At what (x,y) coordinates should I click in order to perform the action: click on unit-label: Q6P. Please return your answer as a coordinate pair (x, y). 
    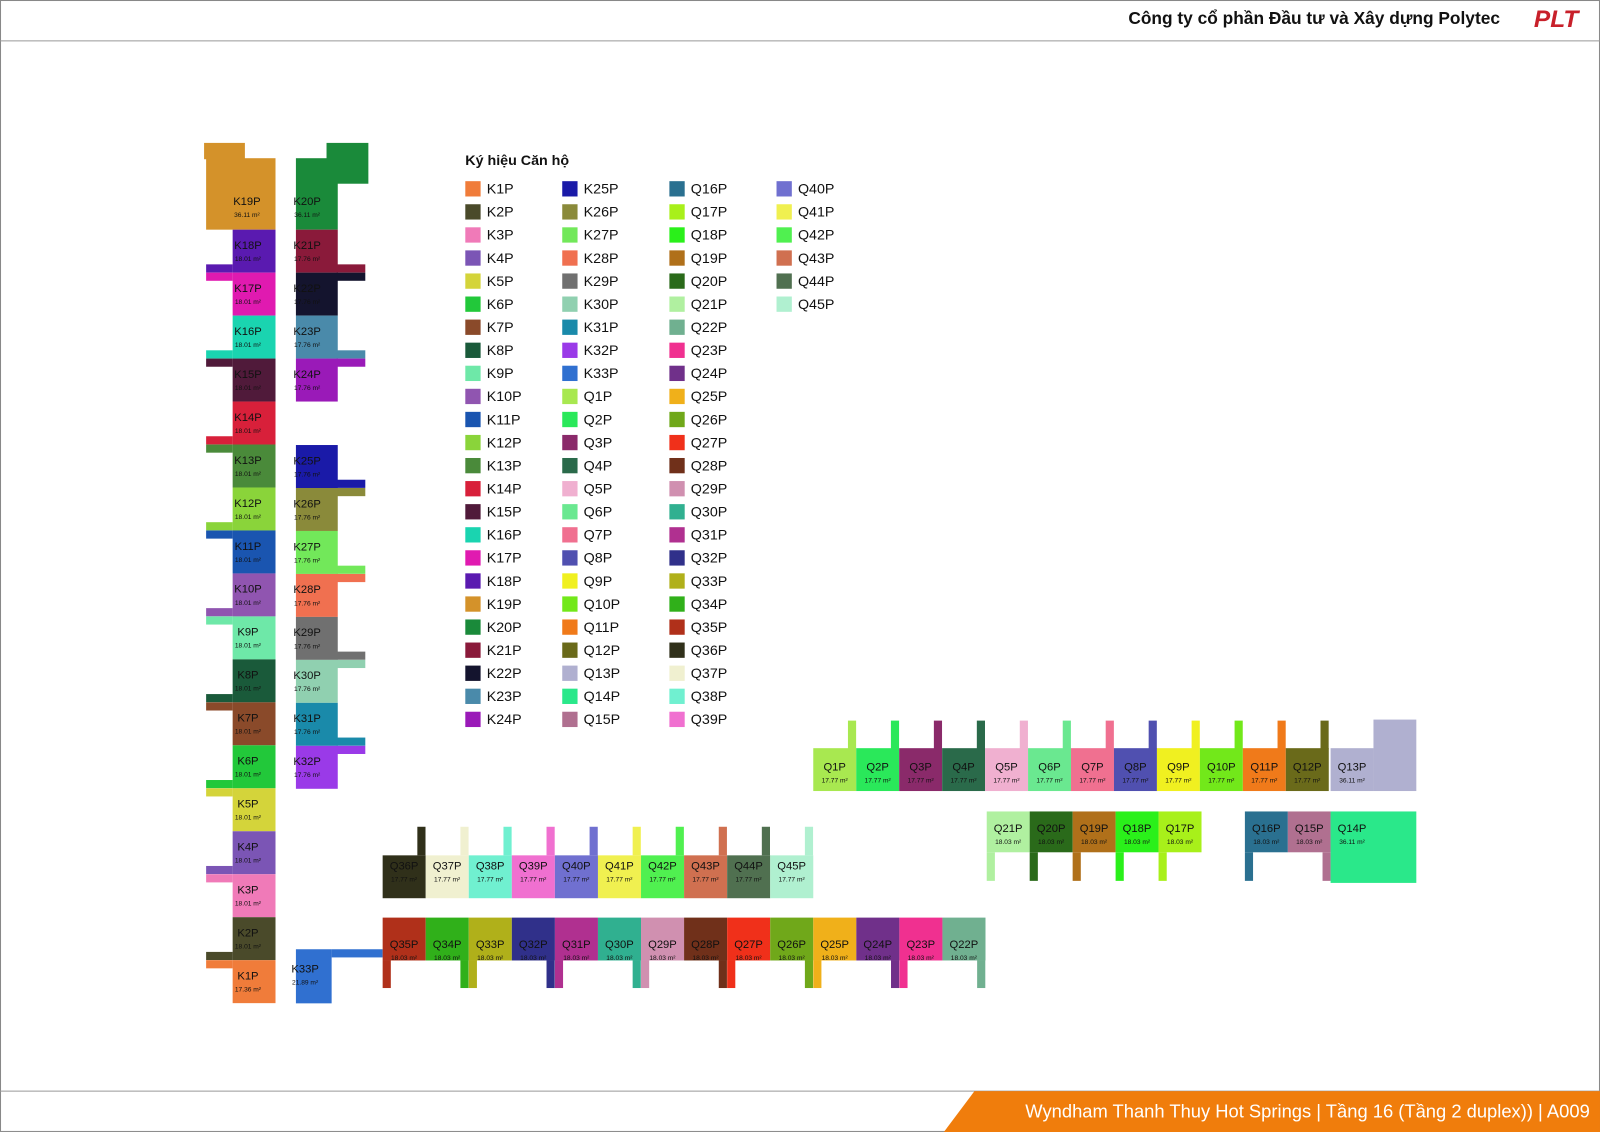
    Looking at the image, I should click on (1049, 768).